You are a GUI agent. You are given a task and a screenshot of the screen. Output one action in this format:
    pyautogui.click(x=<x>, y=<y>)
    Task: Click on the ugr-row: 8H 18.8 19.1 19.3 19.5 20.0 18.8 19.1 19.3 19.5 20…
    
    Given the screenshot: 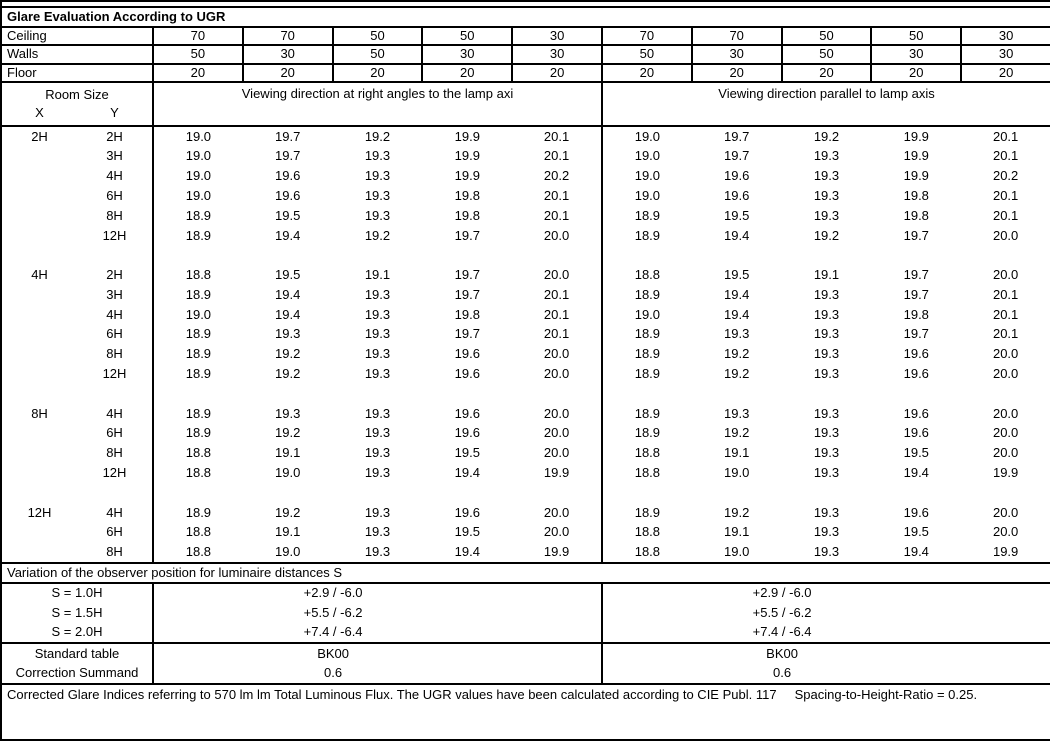 What is the action you would take?
    pyautogui.click(x=525, y=453)
    